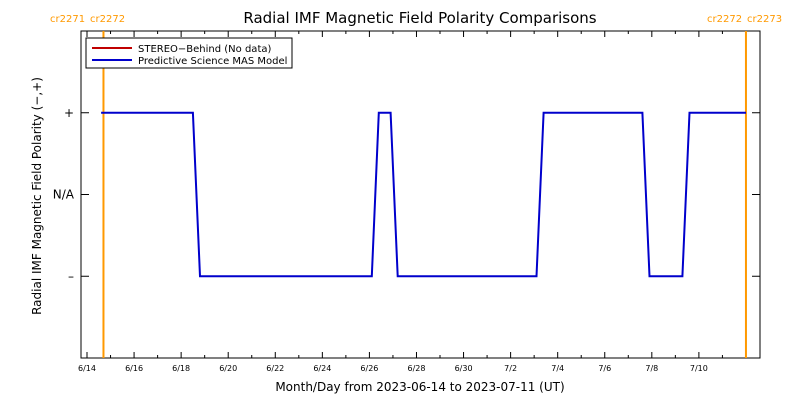  What do you see at coordinates (204, 49) in the screenshot?
I see `legend-label: STEREO−Behind (No data)` at bounding box center [204, 49].